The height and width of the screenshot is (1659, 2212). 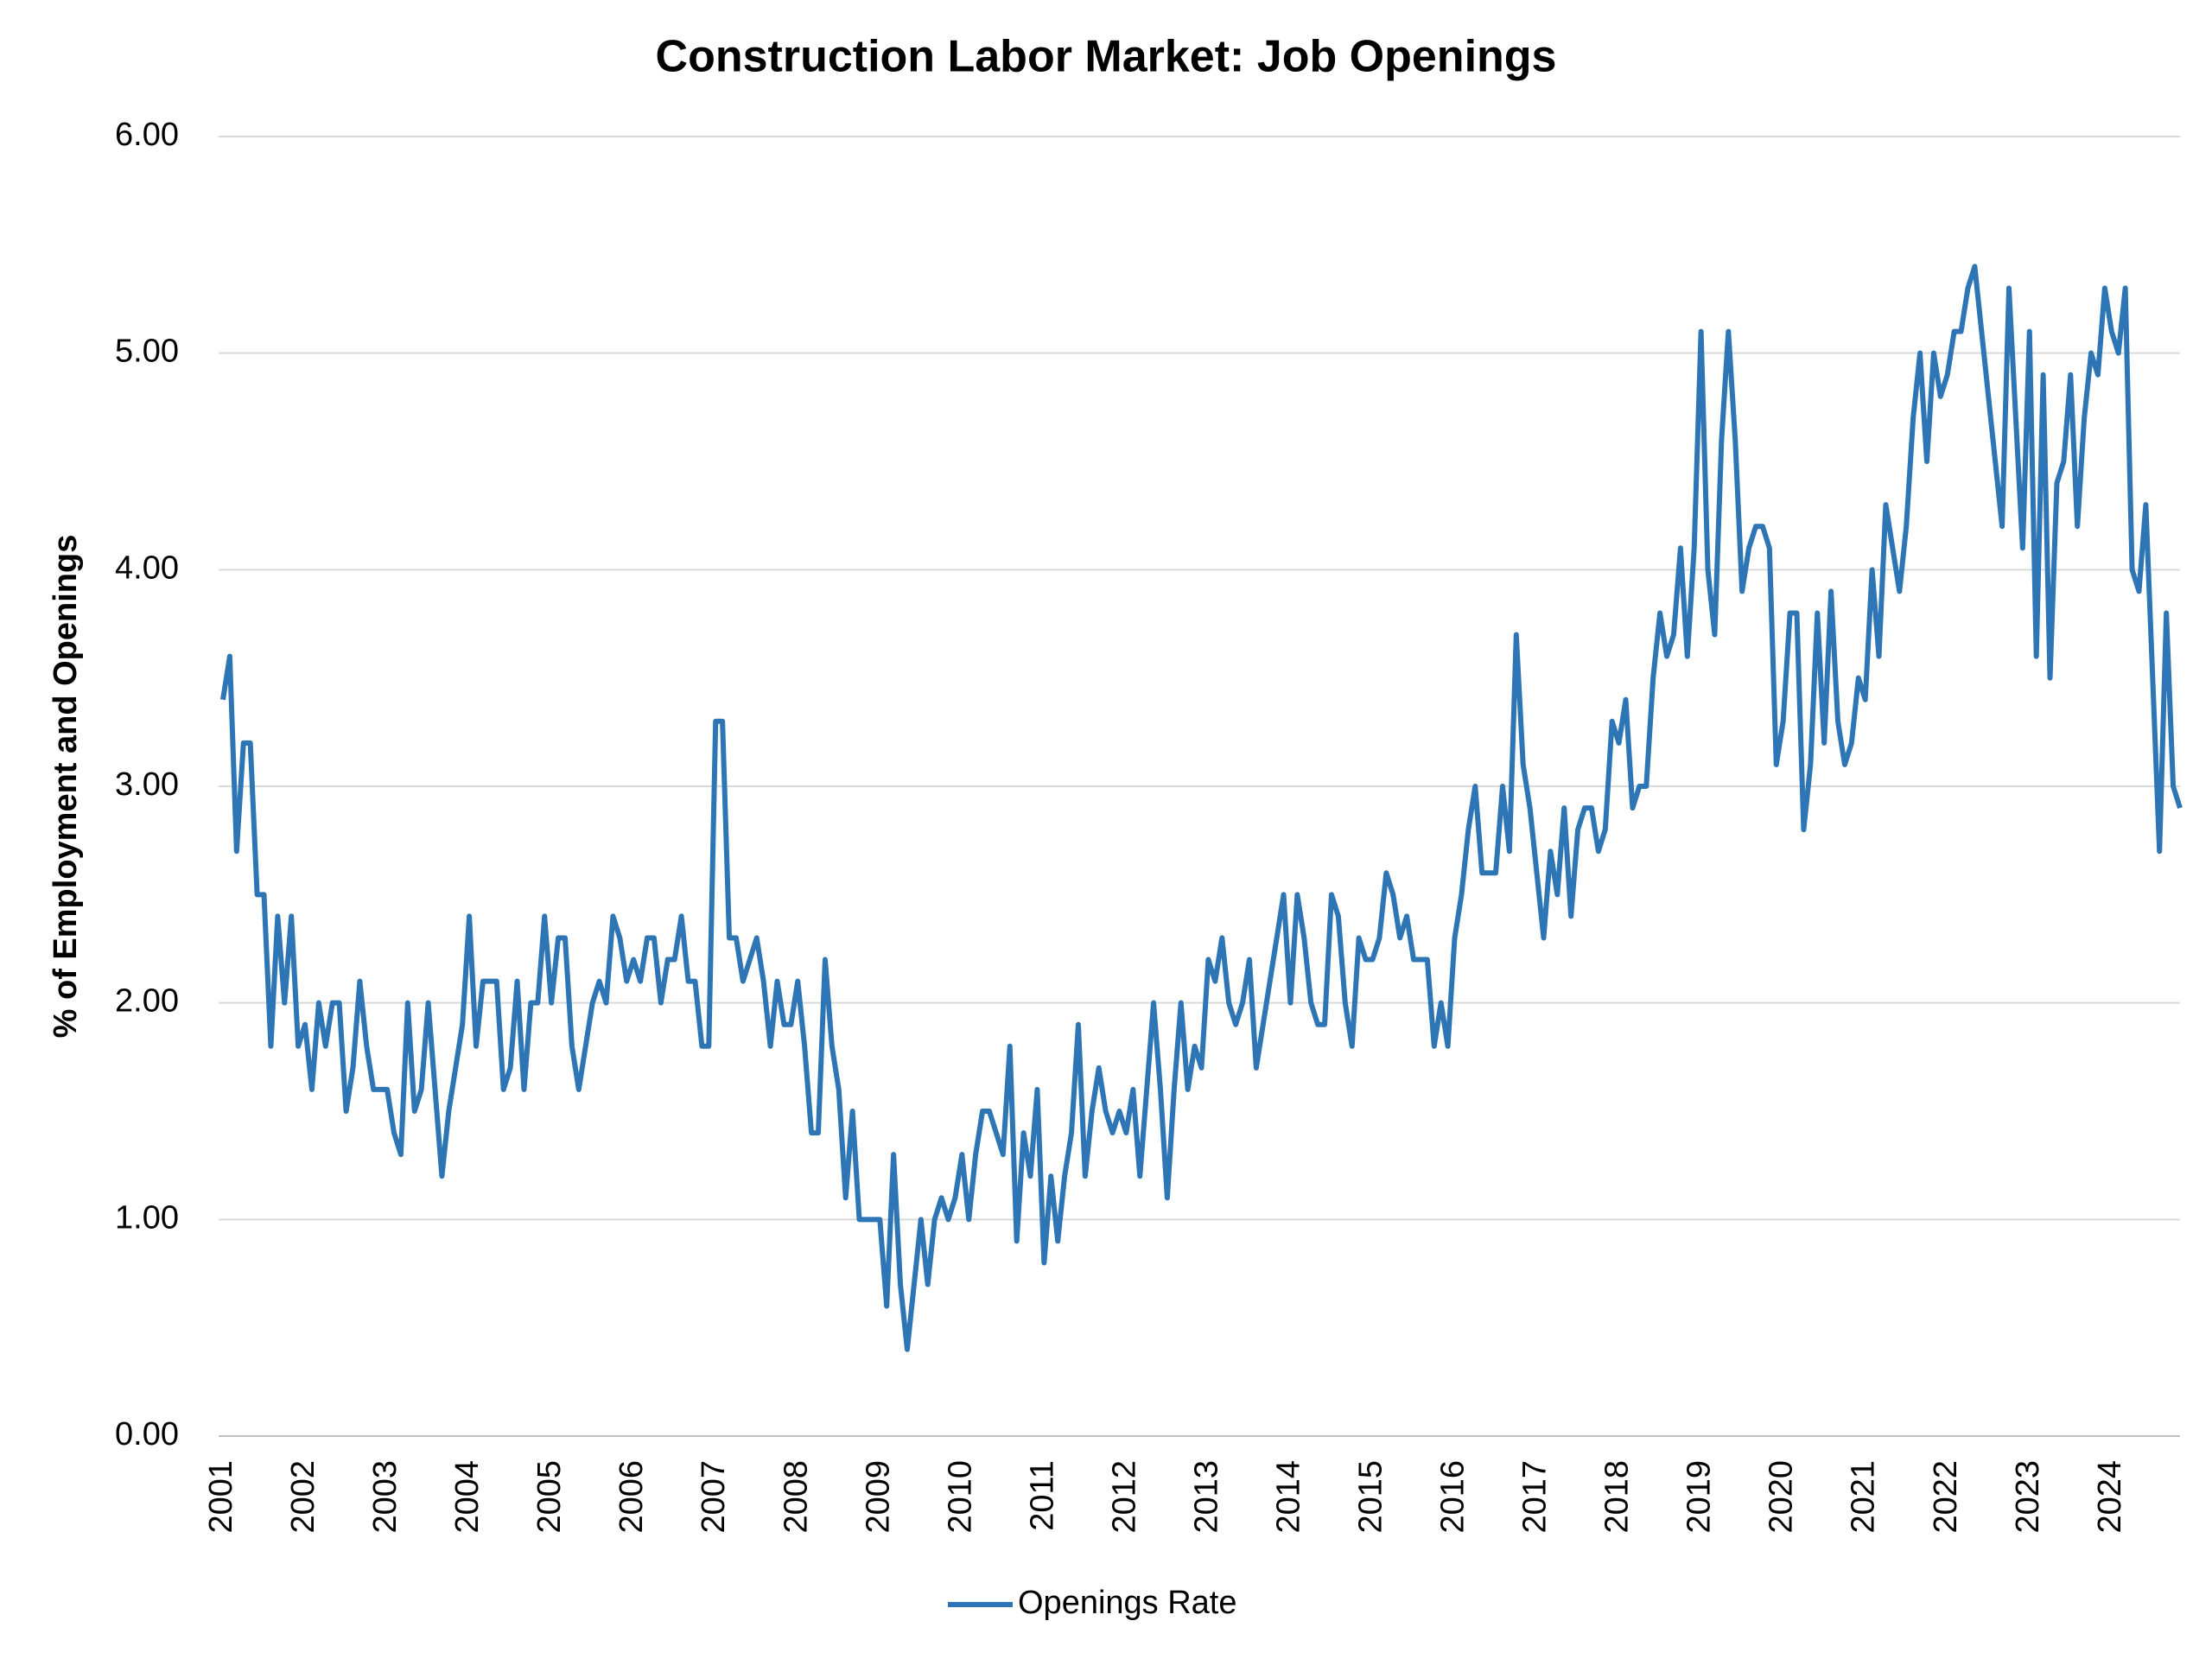 What do you see at coordinates (1864, 1497) in the screenshot?
I see `x-tick-label: 2021` at bounding box center [1864, 1497].